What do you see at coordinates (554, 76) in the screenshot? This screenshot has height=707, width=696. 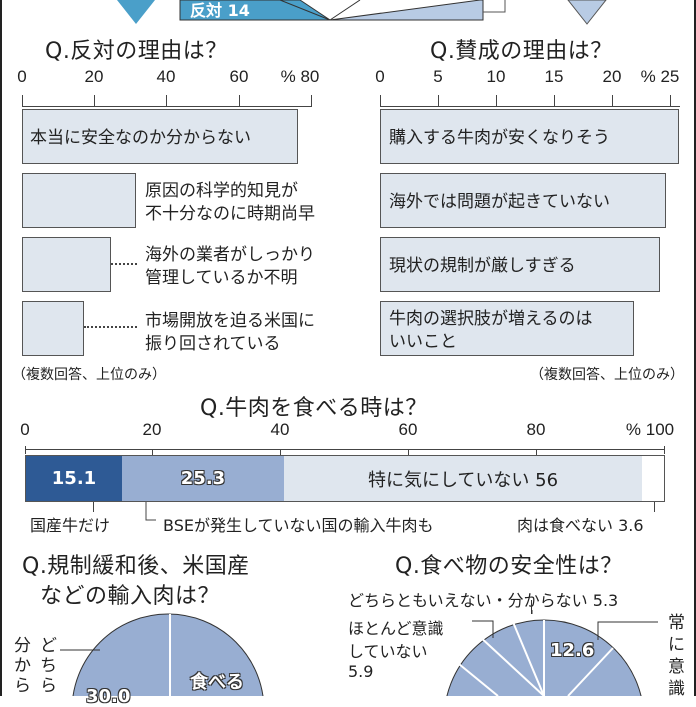 I see `tick-label: 15` at bounding box center [554, 76].